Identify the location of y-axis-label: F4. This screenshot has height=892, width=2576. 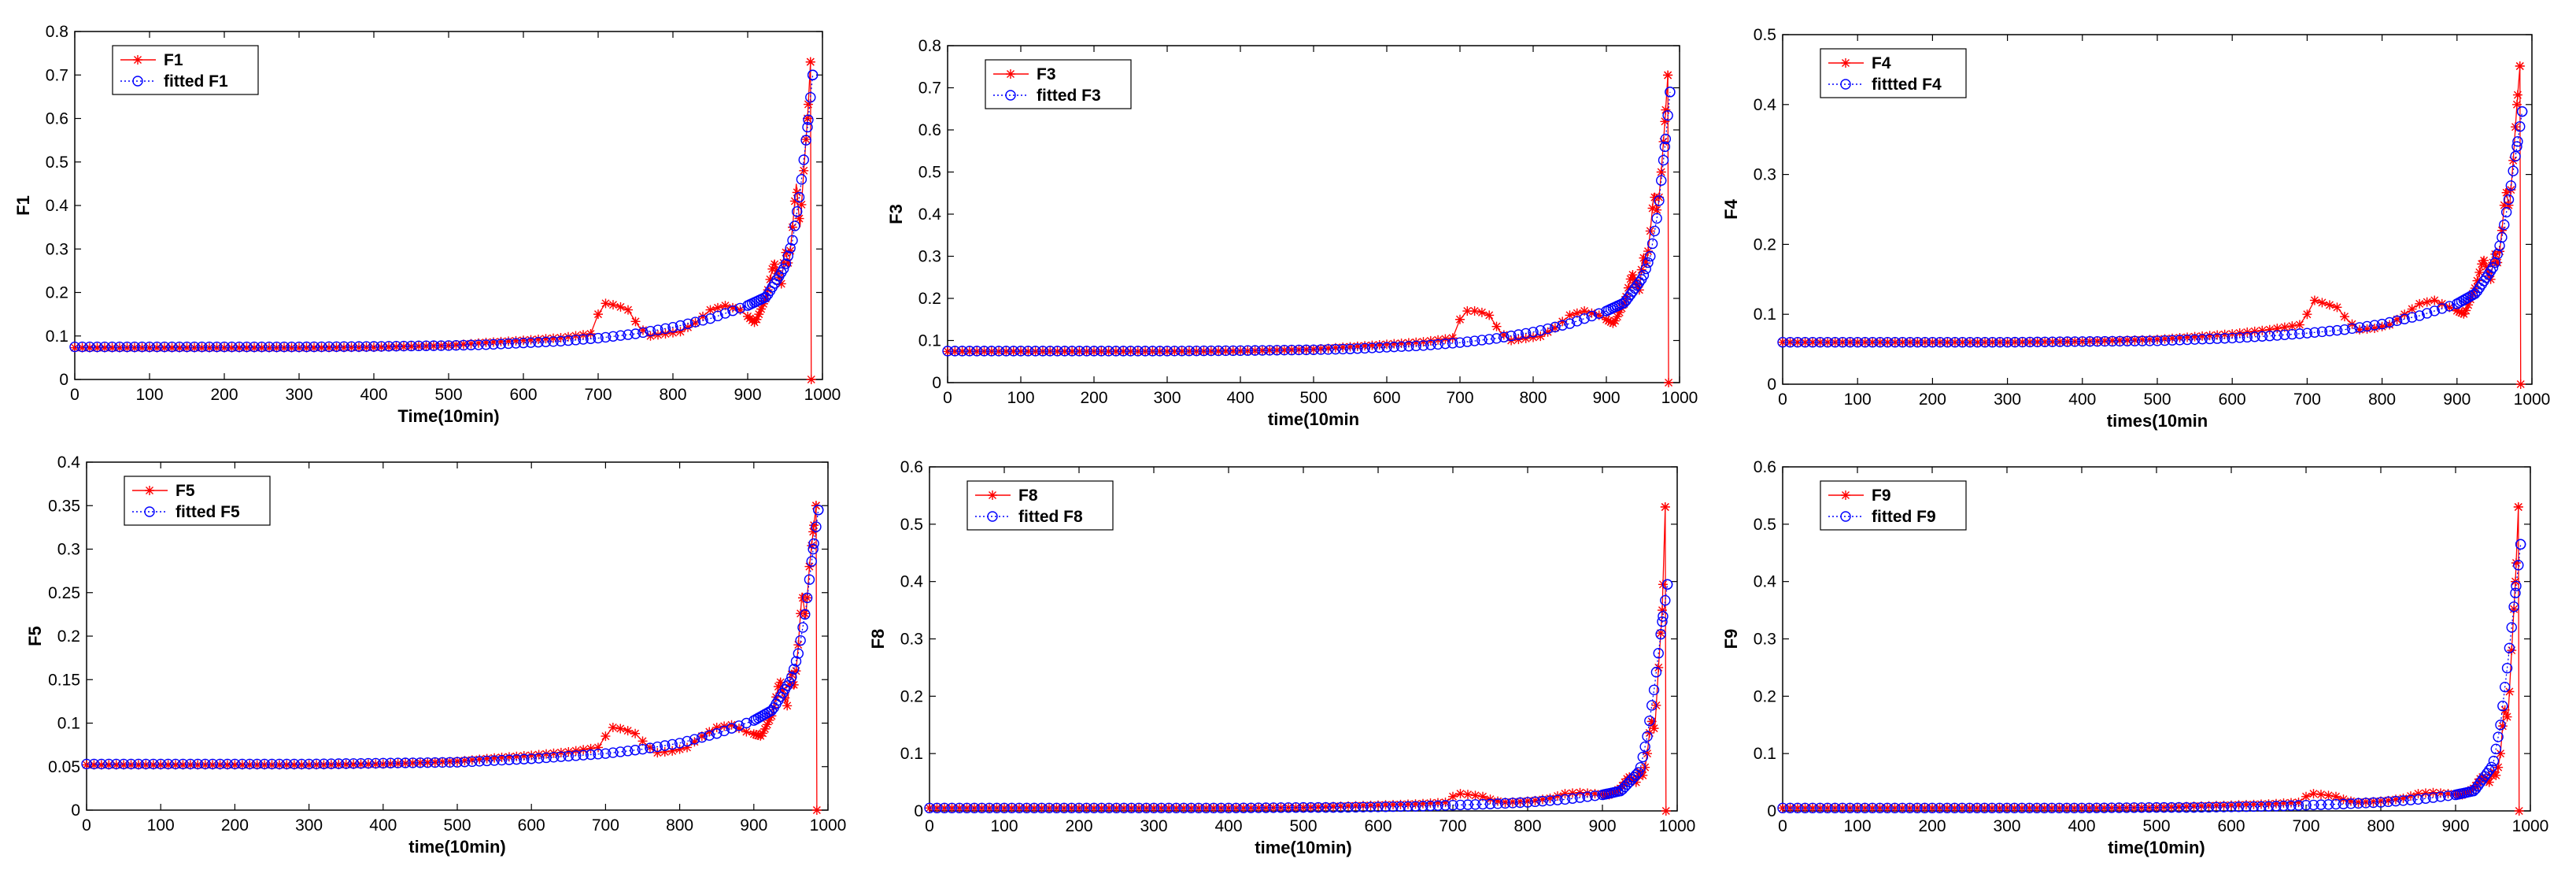
(1731, 208).